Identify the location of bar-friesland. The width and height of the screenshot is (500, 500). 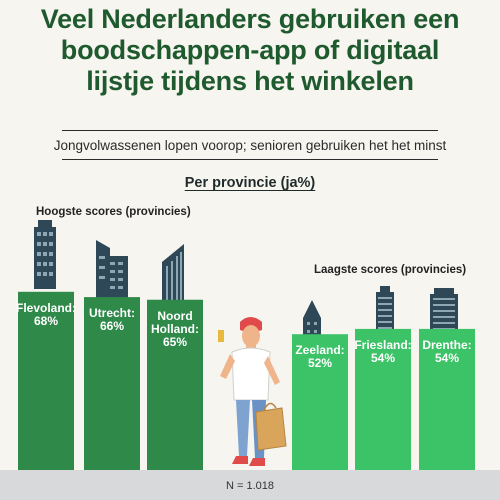
(383, 399).